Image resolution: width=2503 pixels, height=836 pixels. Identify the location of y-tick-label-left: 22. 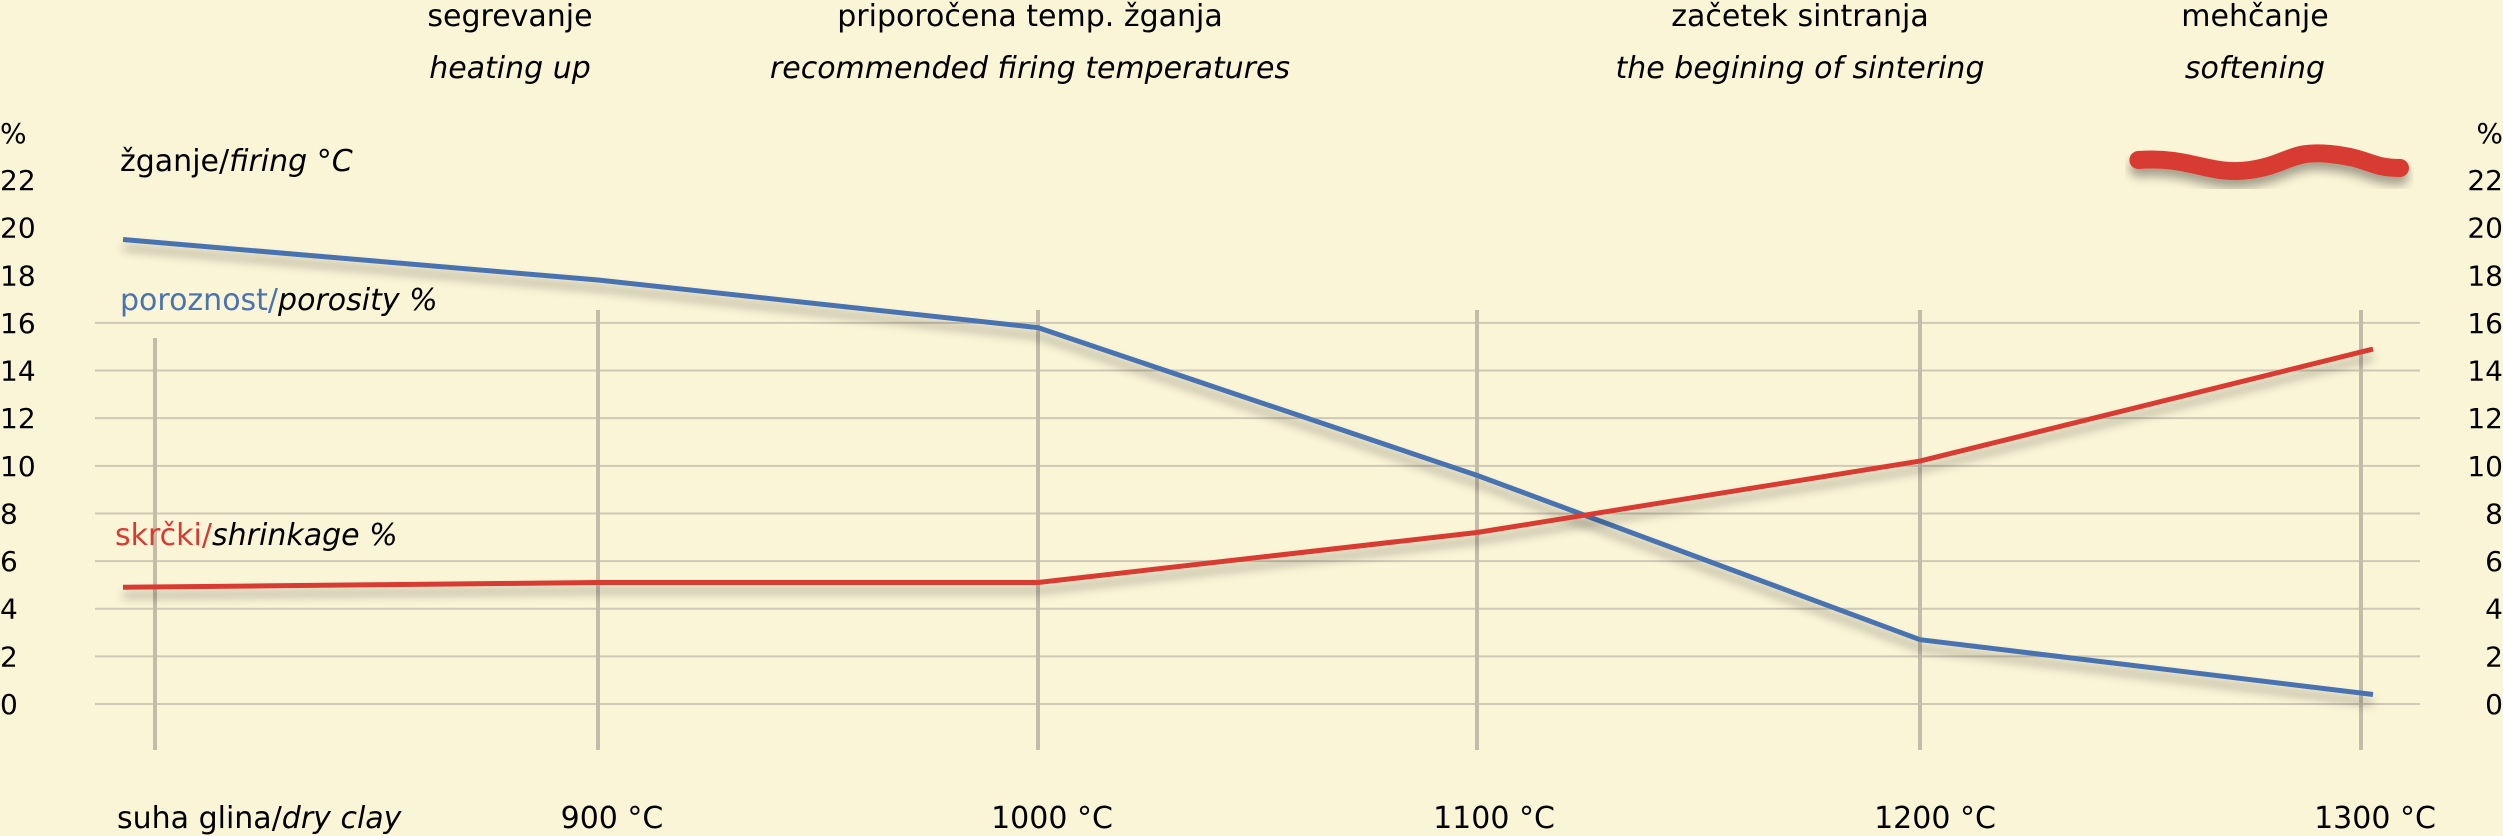
(18, 180).